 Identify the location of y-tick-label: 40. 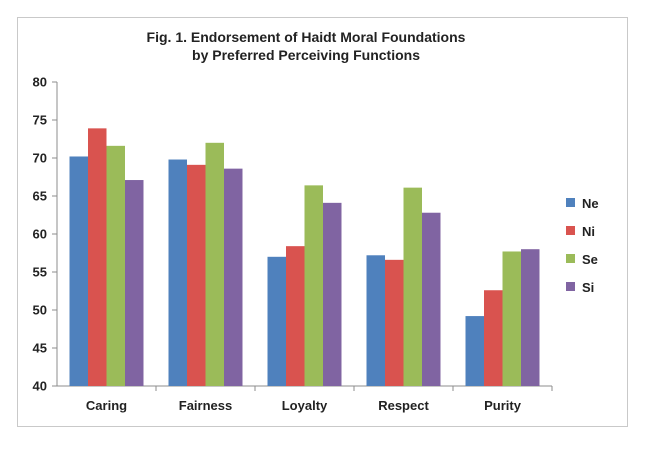
(40, 386).